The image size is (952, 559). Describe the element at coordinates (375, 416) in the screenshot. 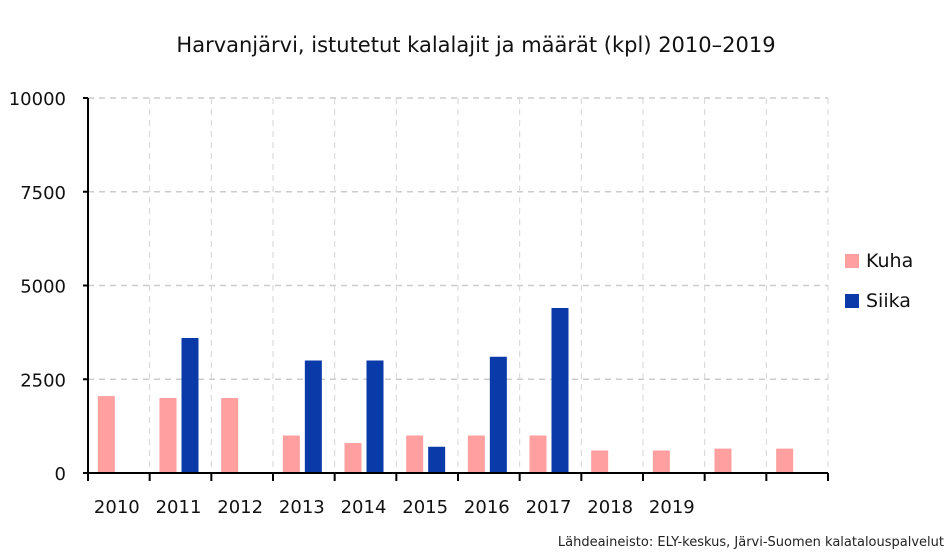

I see `bar-siika-2014` at that location.